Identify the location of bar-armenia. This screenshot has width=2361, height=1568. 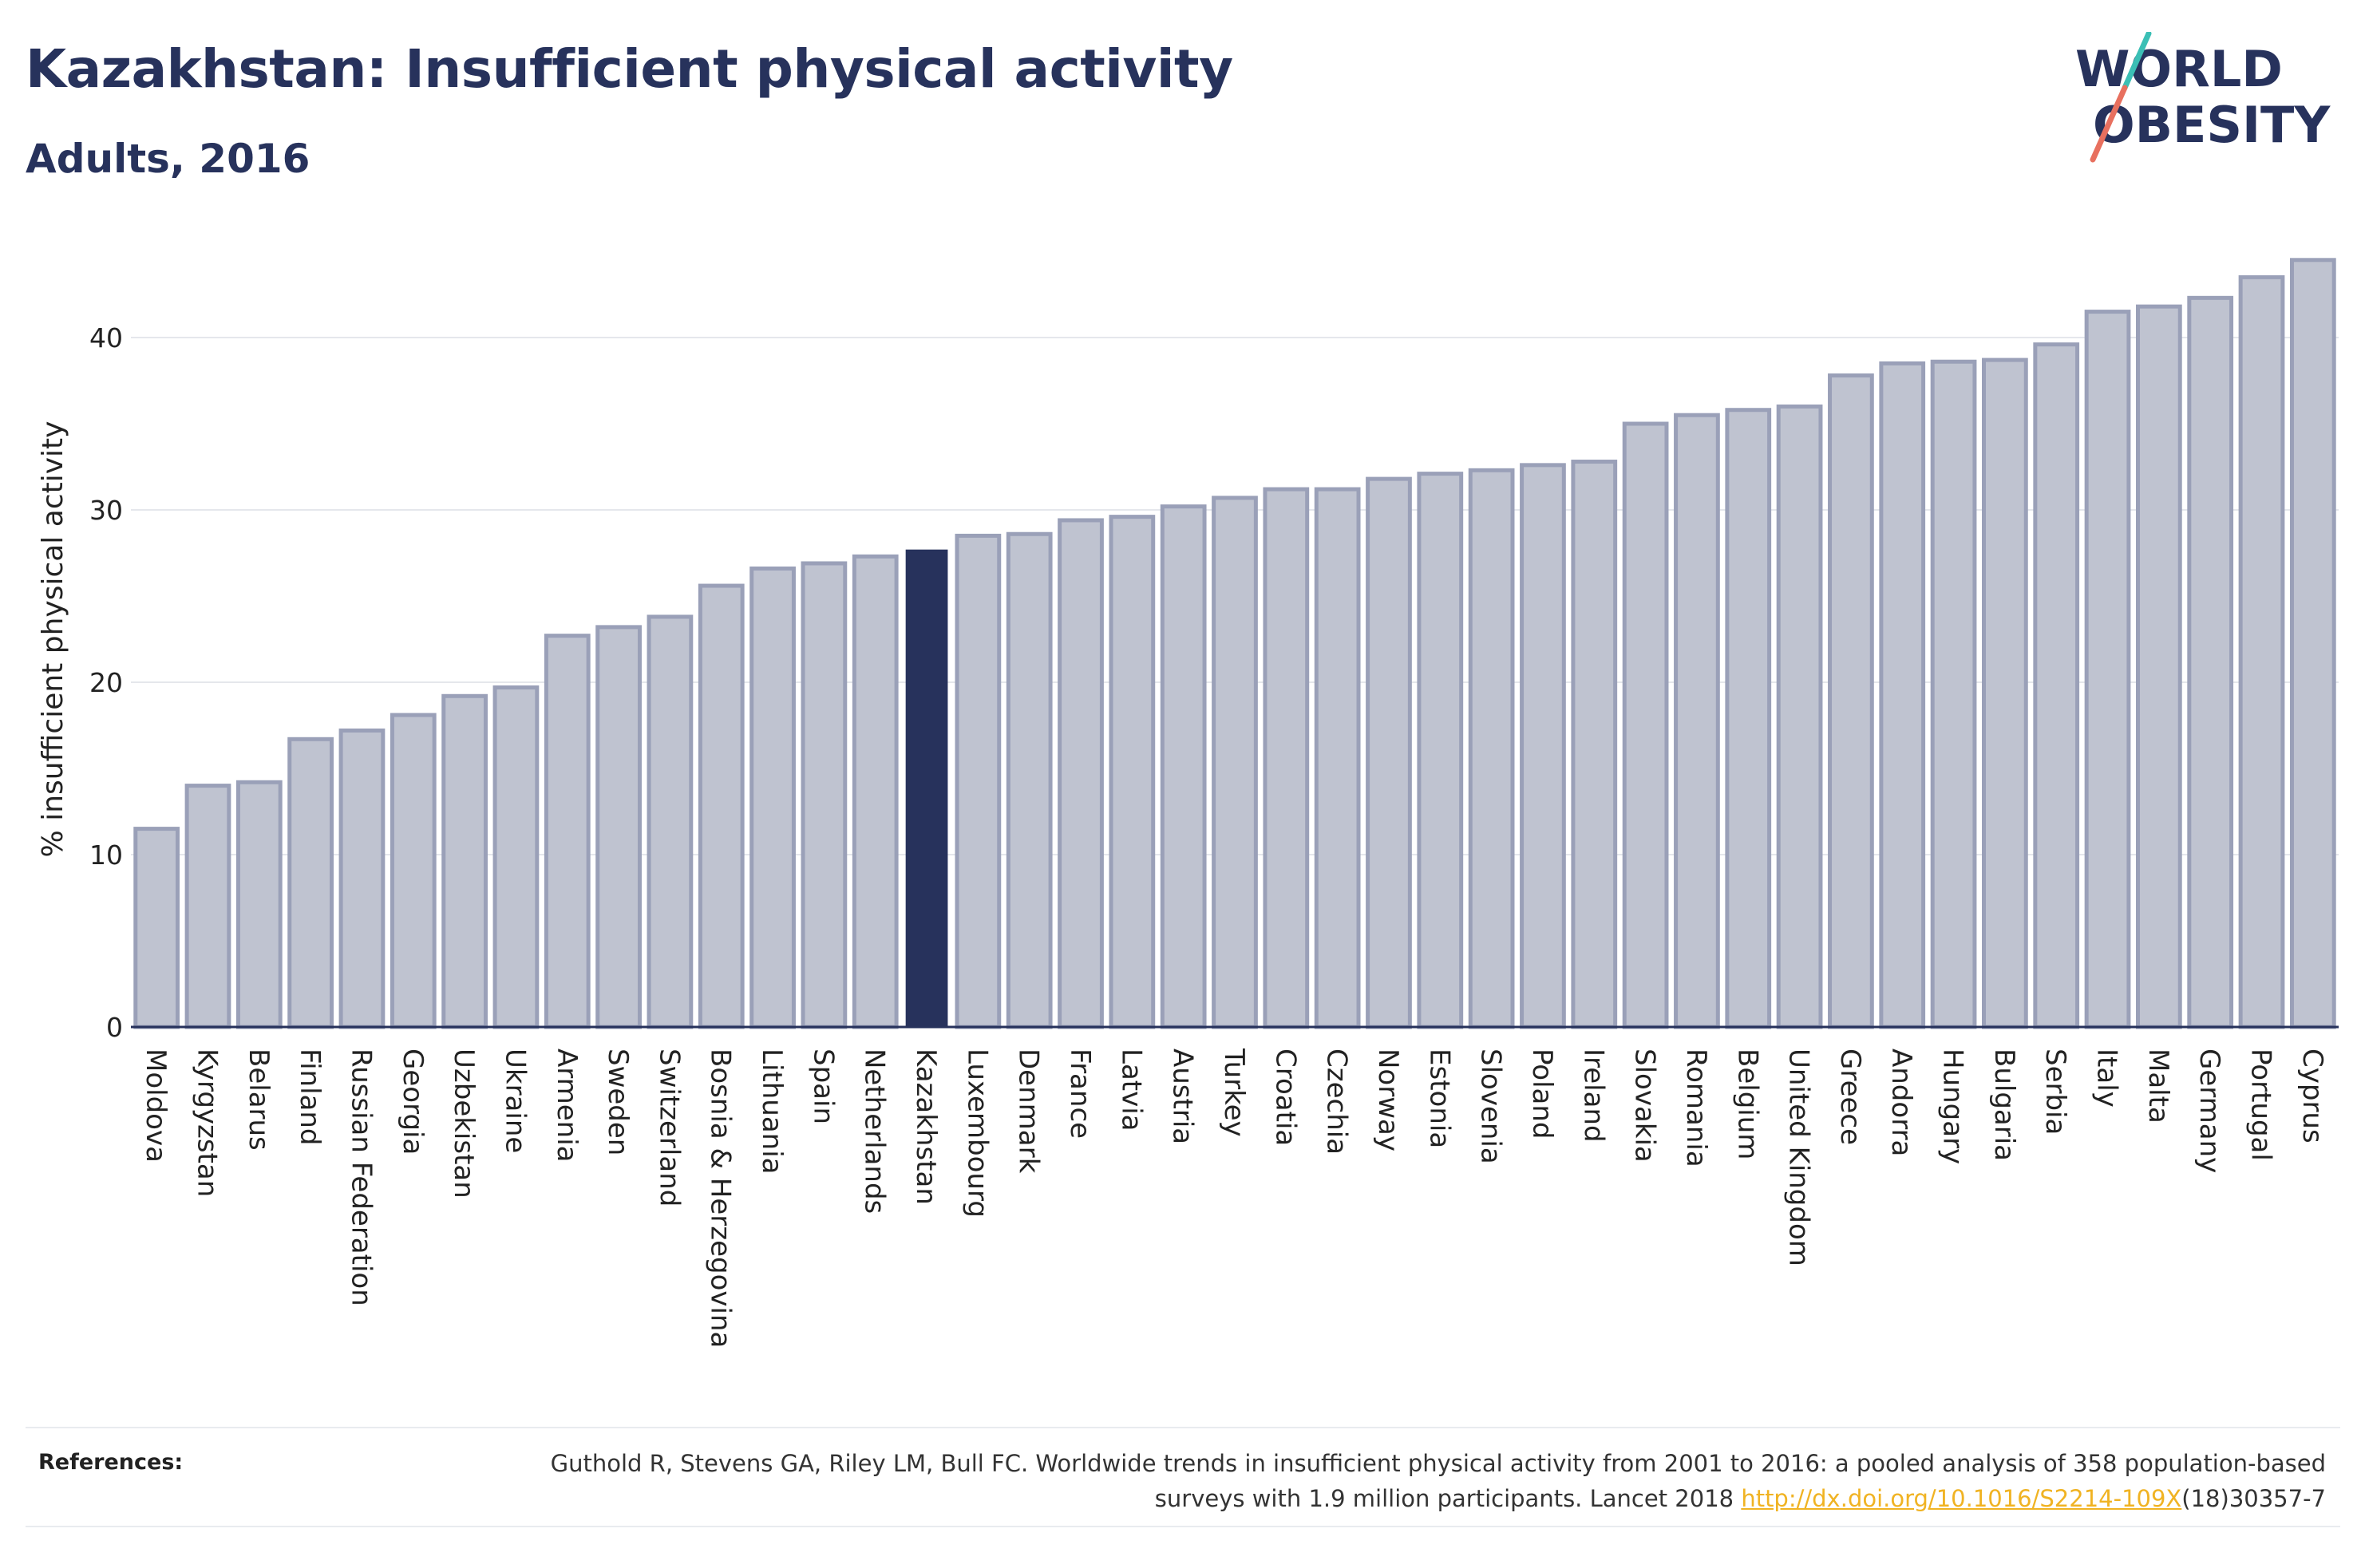
(567, 831).